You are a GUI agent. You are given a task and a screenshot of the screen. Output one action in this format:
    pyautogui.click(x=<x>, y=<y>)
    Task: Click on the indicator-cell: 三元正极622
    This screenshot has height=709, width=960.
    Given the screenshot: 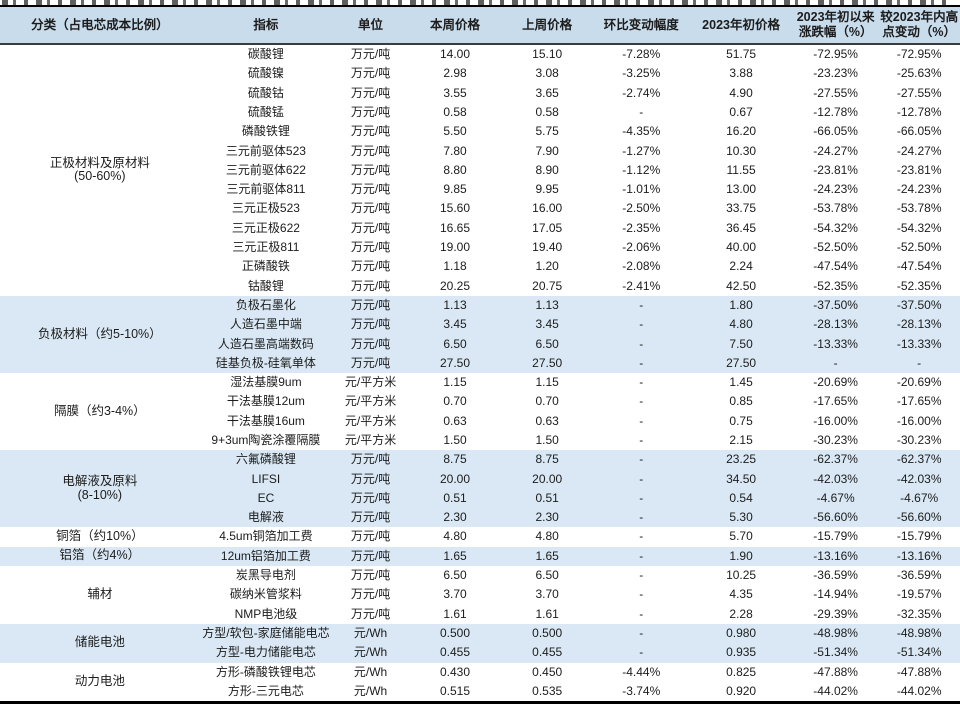 What is the action you would take?
    pyautogui.click(x=265, y=227)
    